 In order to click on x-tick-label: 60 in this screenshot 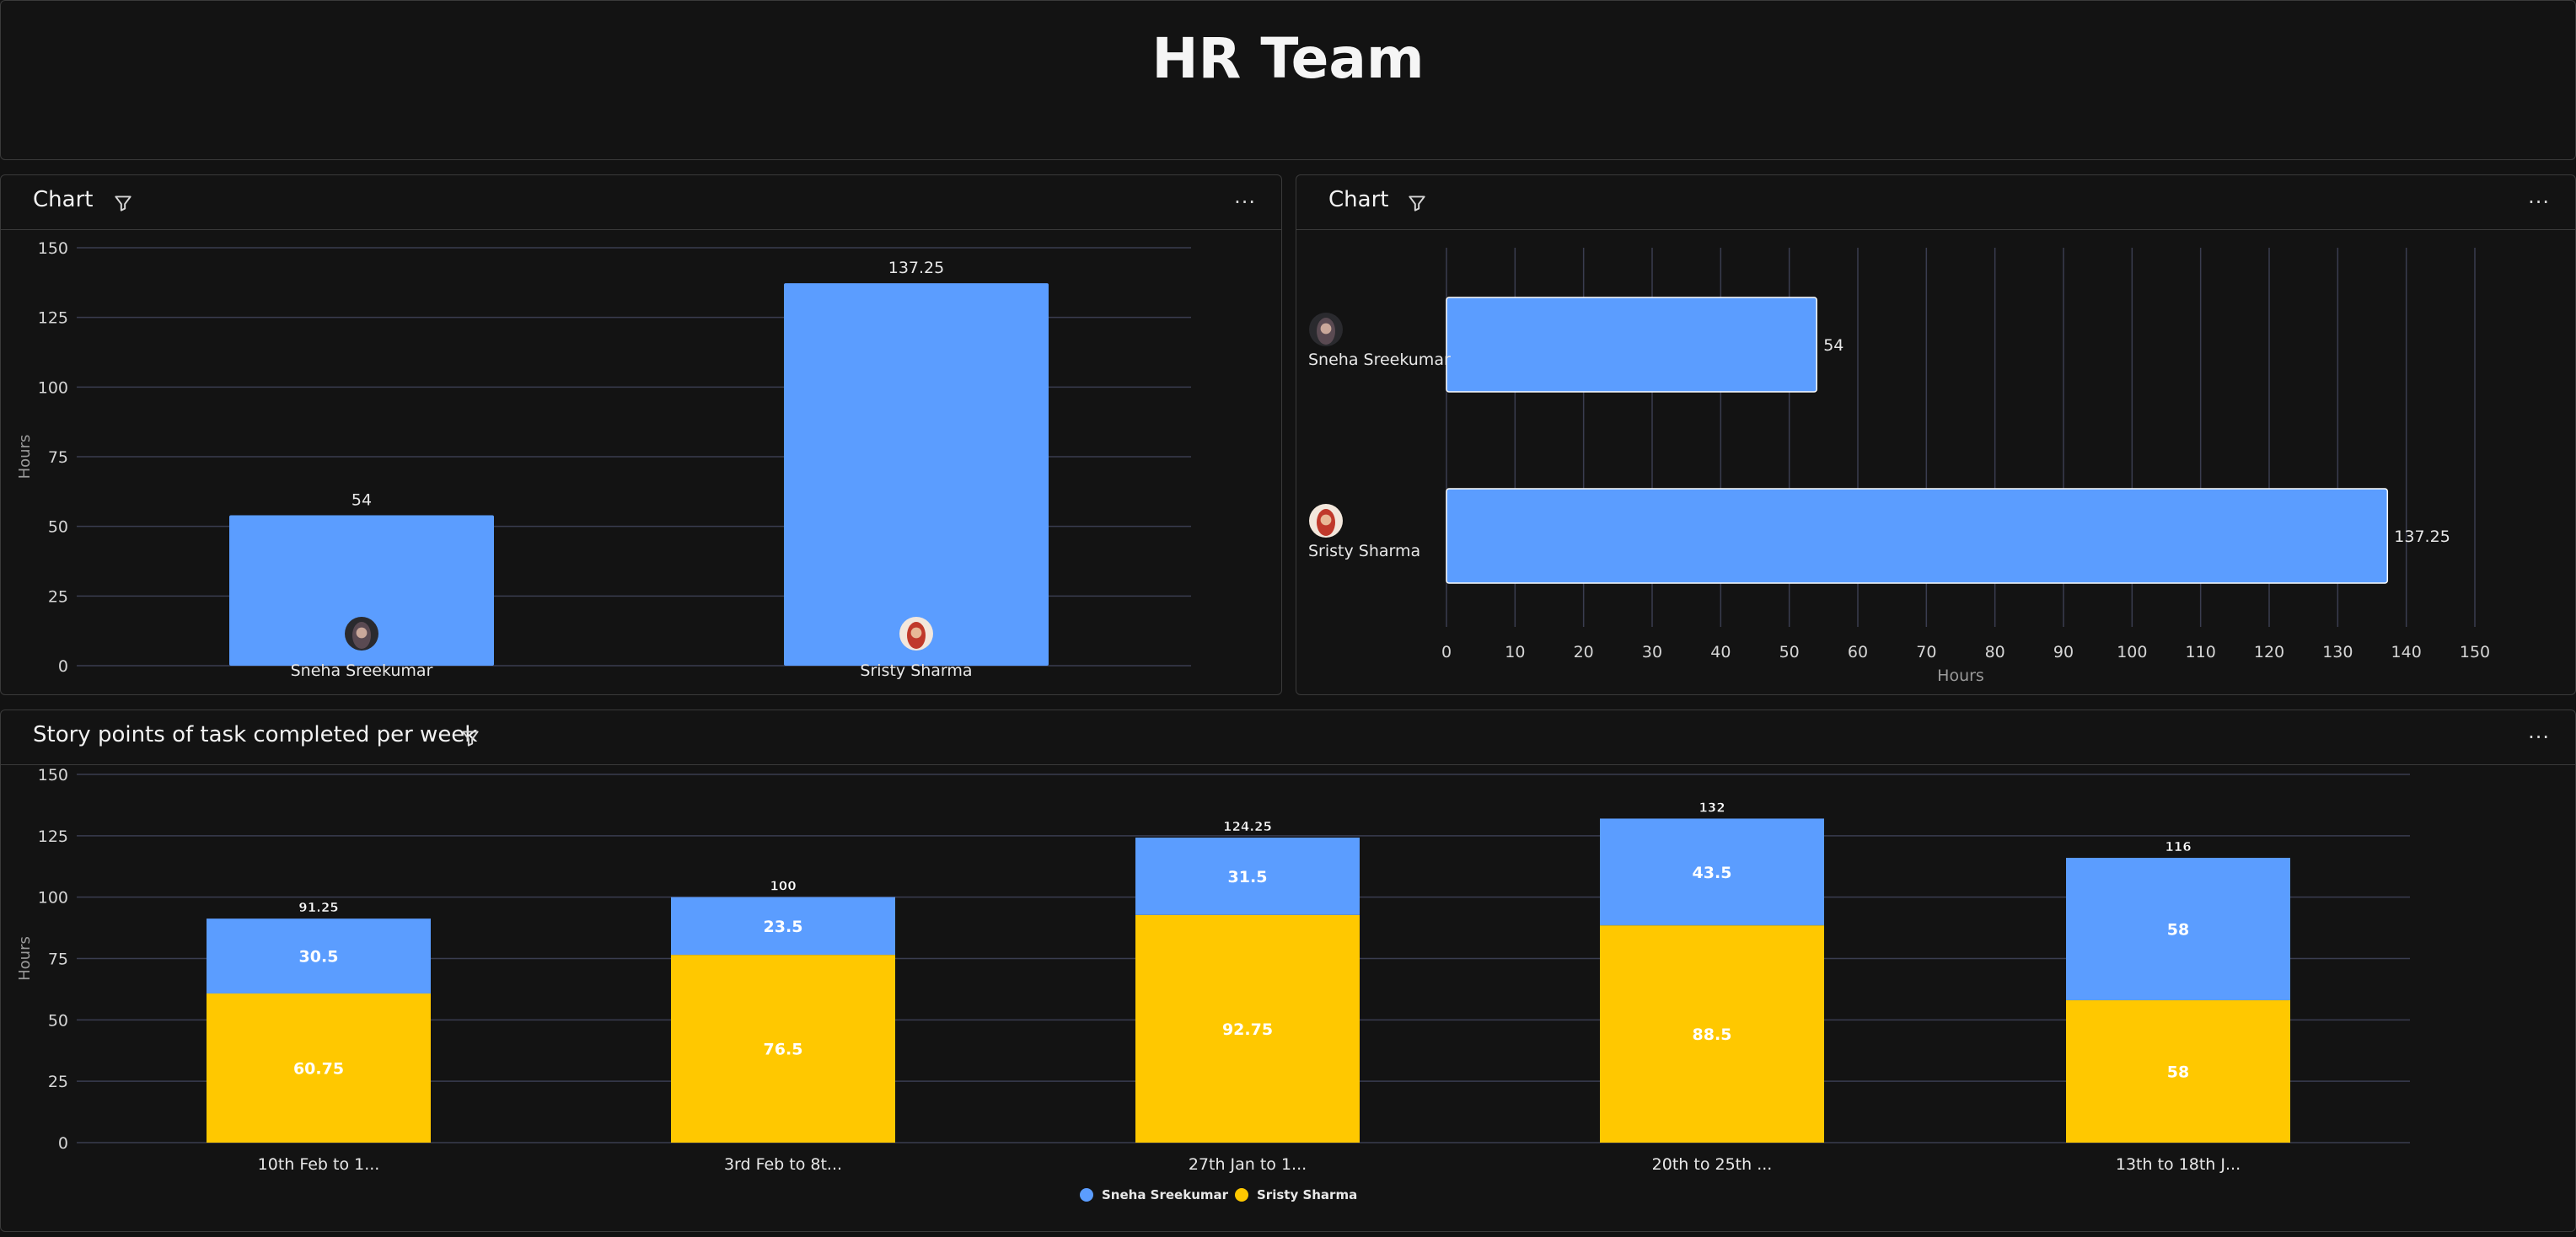, I will do `click(1858, 652)`.